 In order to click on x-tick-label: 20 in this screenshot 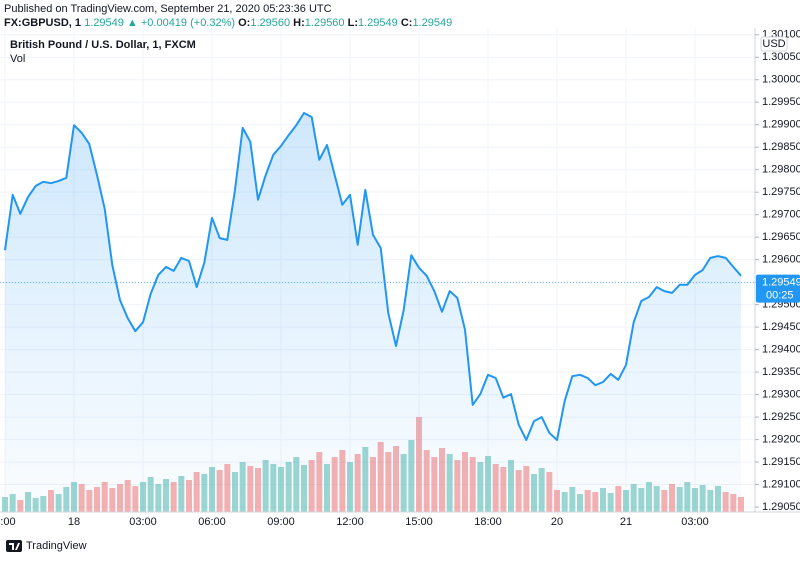, I will do `click(557, 522)`.